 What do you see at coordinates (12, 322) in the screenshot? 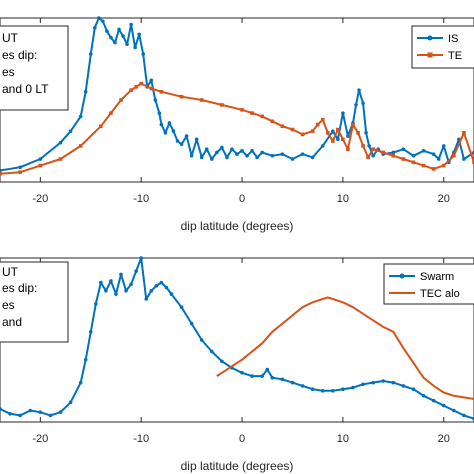
I see `annotation-line: and` at bounding box center [12, 322].